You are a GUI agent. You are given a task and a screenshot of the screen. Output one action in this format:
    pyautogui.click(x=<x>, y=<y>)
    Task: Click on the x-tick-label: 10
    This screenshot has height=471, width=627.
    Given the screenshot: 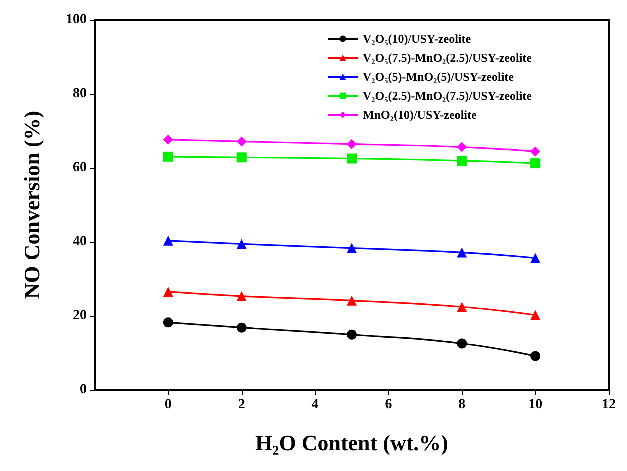 What is the action you would take?
    pyautogui.click(x=535, y=405)
    